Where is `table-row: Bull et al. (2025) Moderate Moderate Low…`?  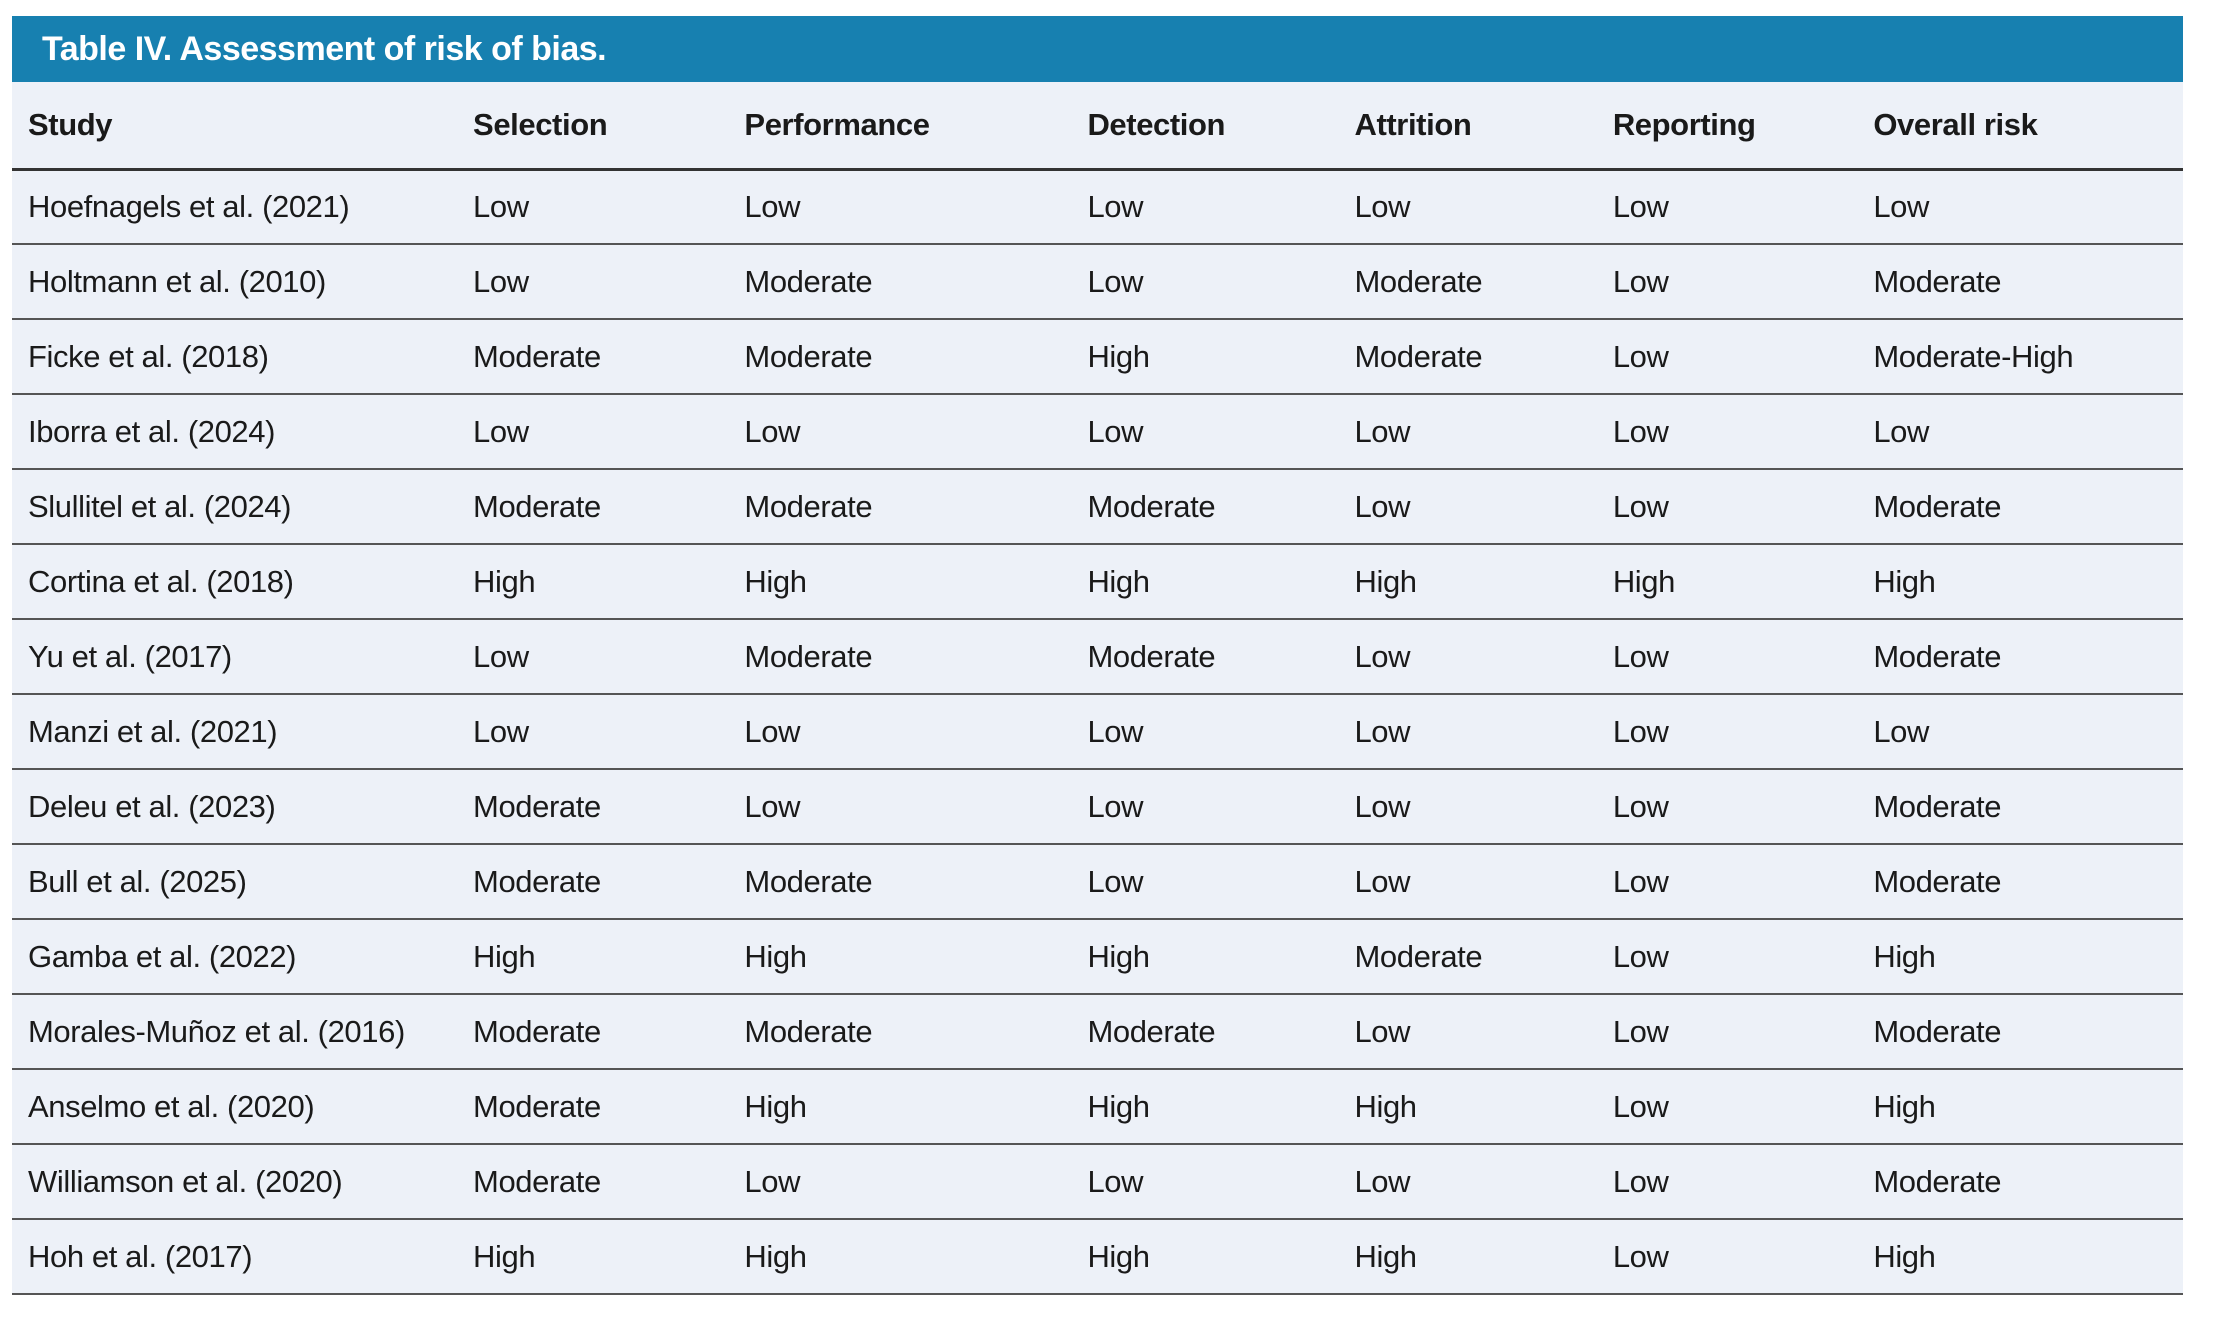 table-row: Bull et al. (2025) Moderate Moderate Low… is located at coordinates (1097, 882).